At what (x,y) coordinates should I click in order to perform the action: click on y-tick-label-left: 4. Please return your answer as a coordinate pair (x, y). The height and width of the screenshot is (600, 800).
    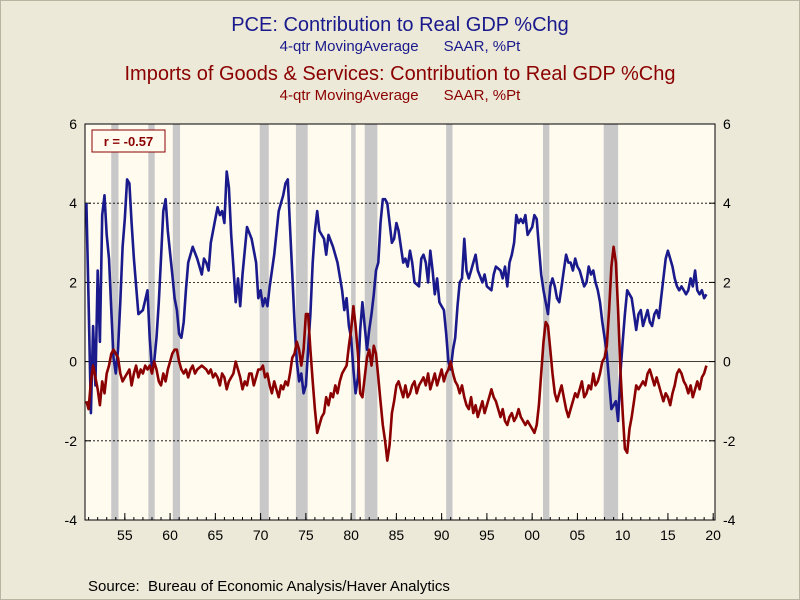
    Looking at the image, I should click on (73, 203).